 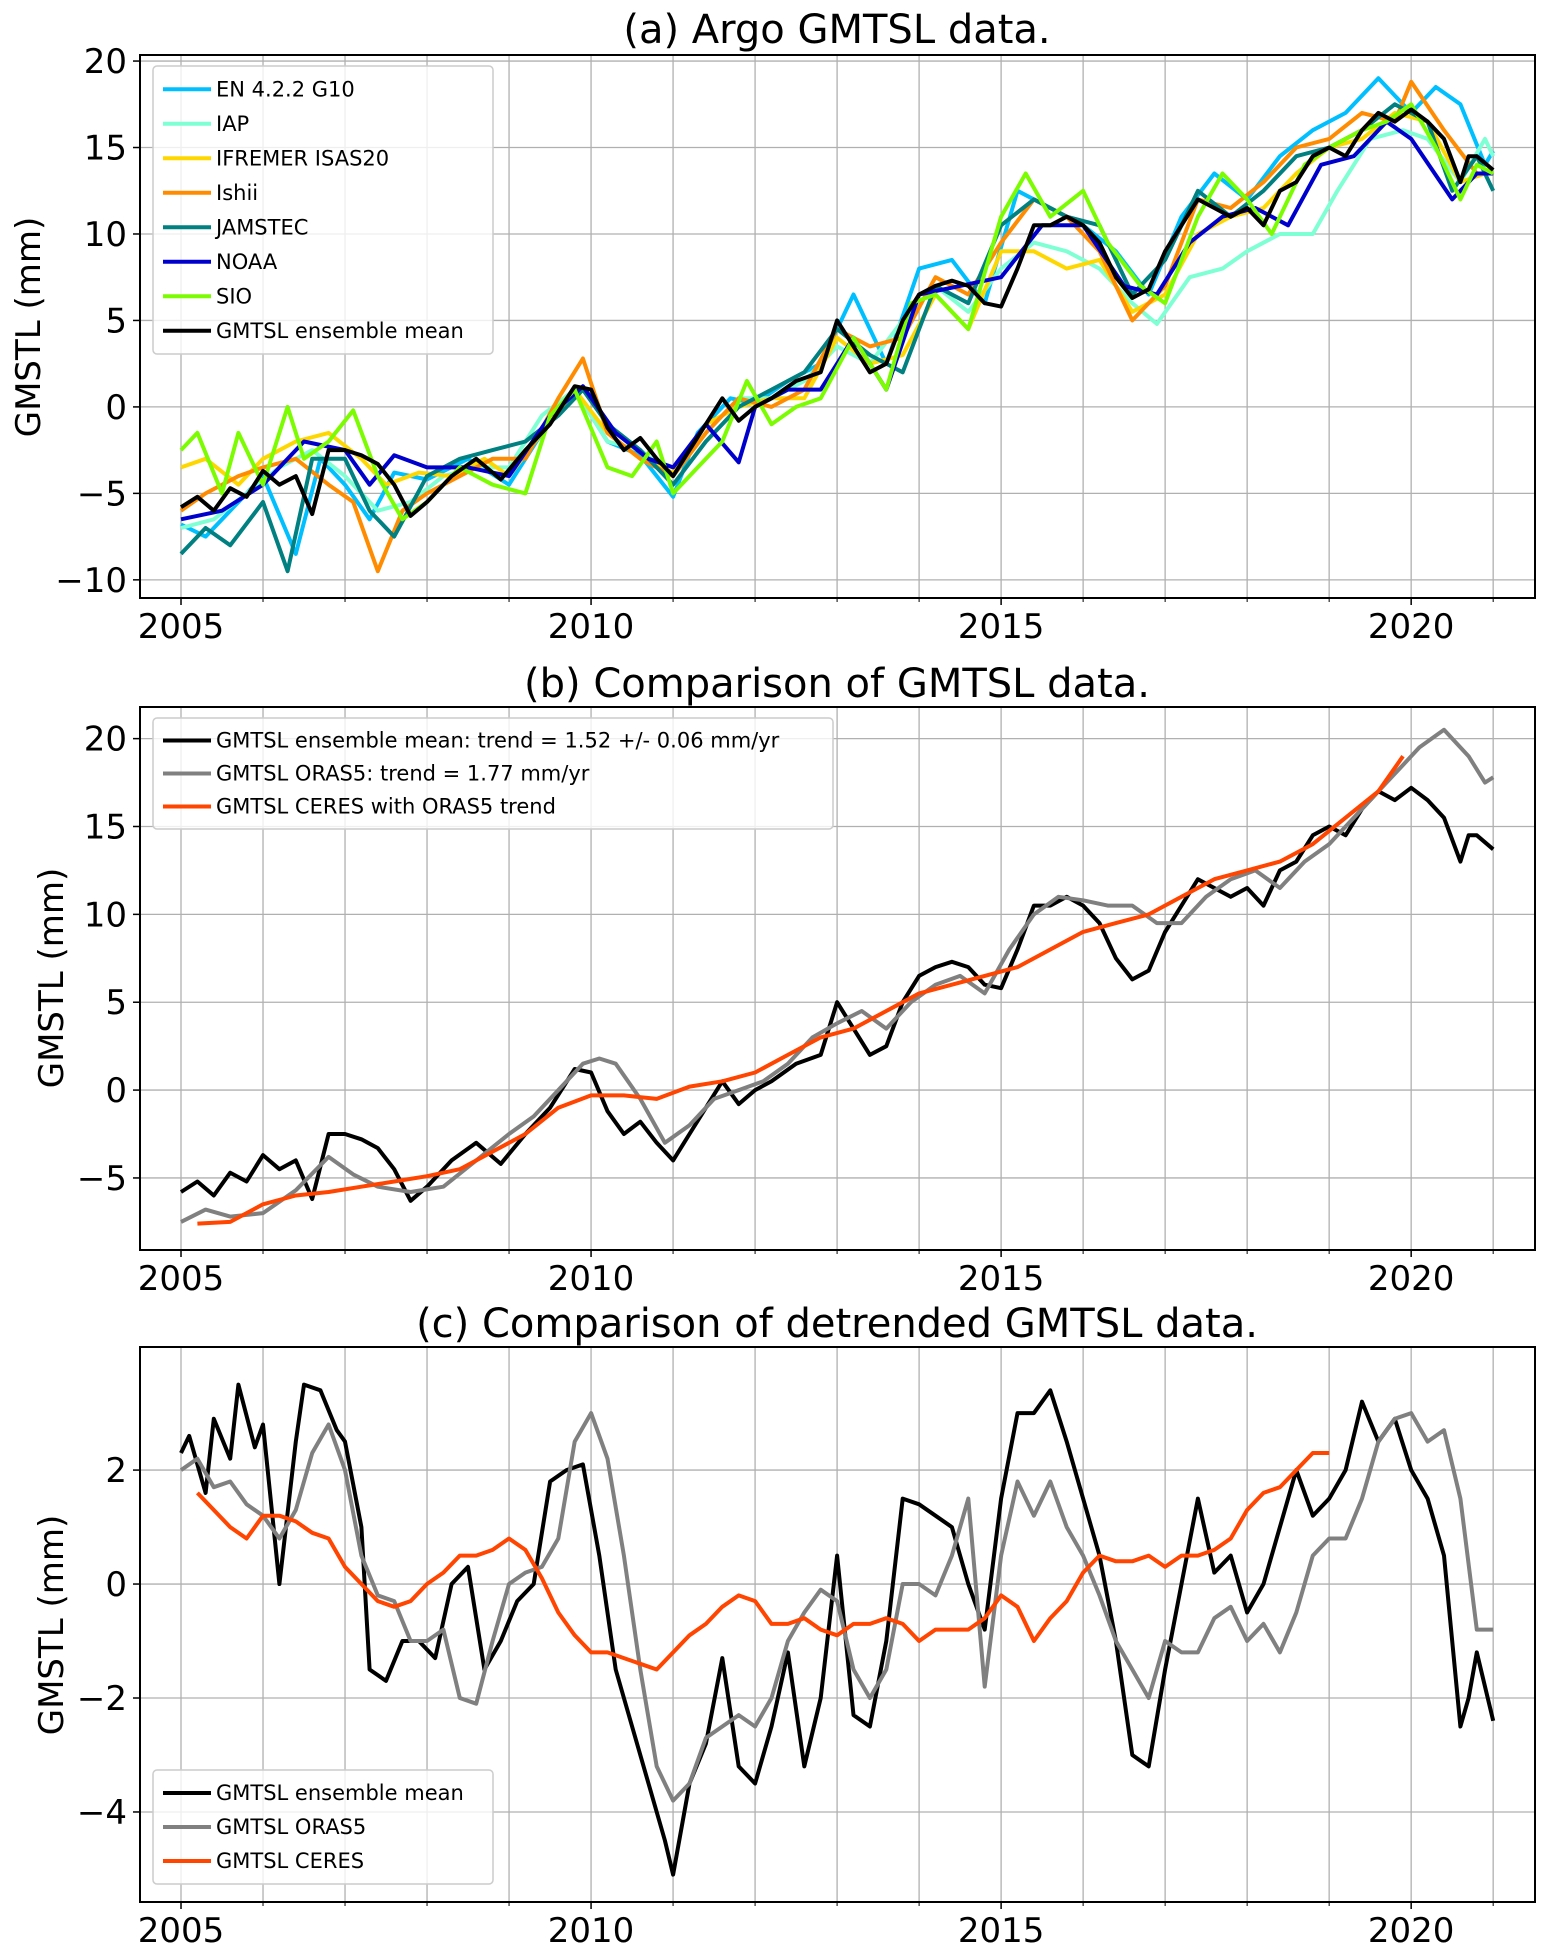 I want to click on series-line-gmtsl-ceres, so click(x=762, y=1561).